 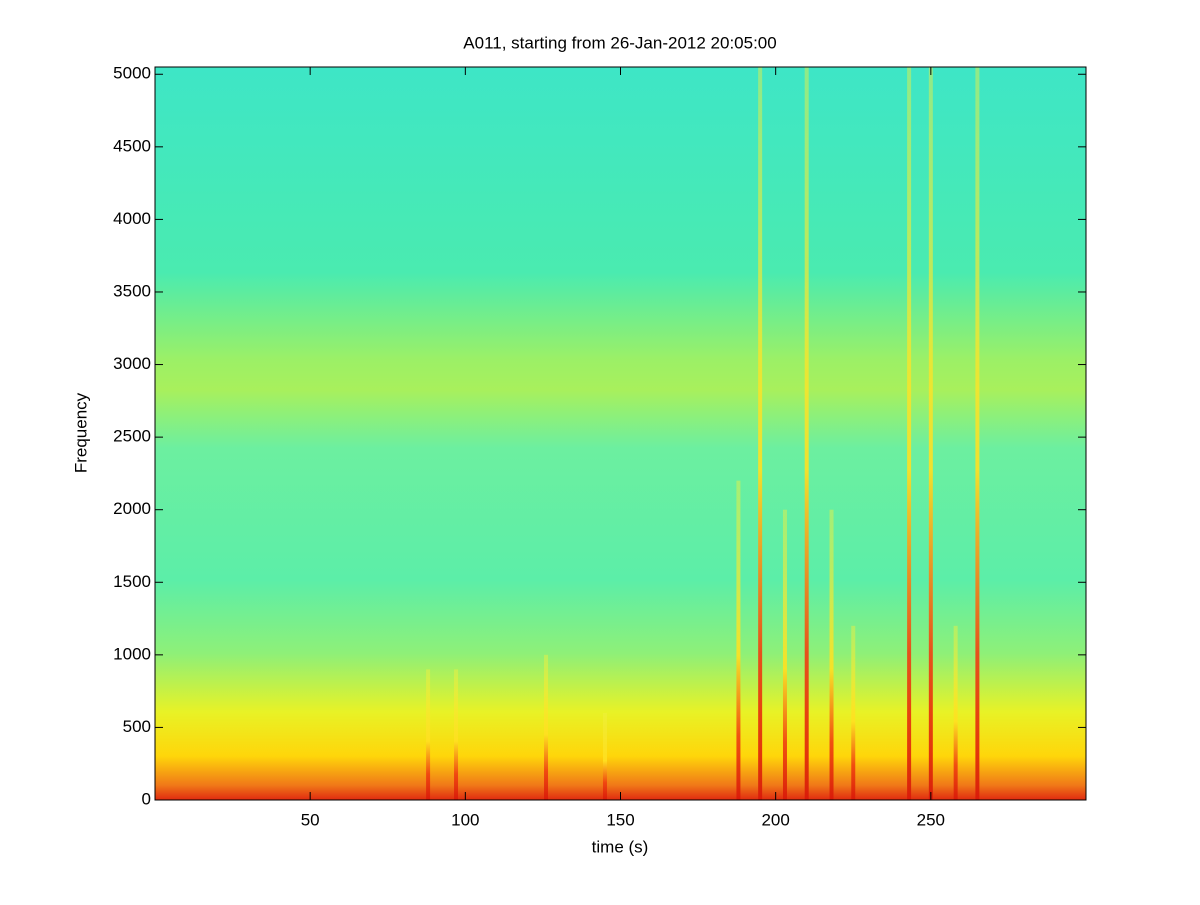 What do you see at coordinates (132, 436) in the screenshot?
I see `y-tick-label: 2500` at bounding box center [132, 436].